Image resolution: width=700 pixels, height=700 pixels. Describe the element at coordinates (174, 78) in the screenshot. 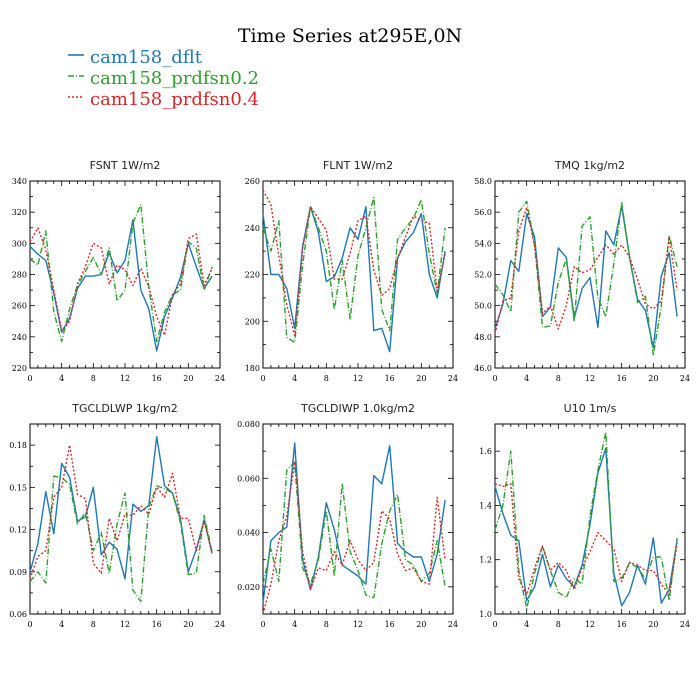

I see `legend-label-prdfsn02: cam158_prdfsn0.2` at that location.